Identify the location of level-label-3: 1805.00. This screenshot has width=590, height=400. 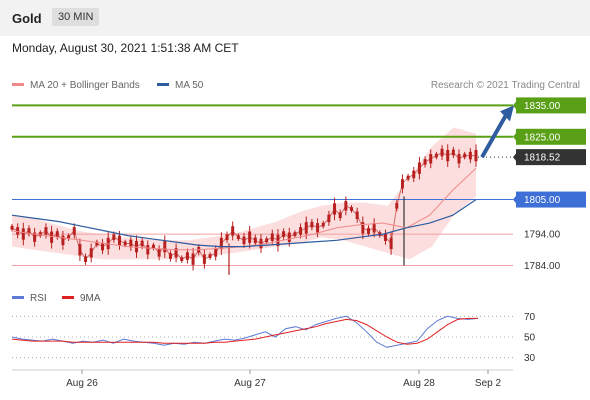
(542, 200).